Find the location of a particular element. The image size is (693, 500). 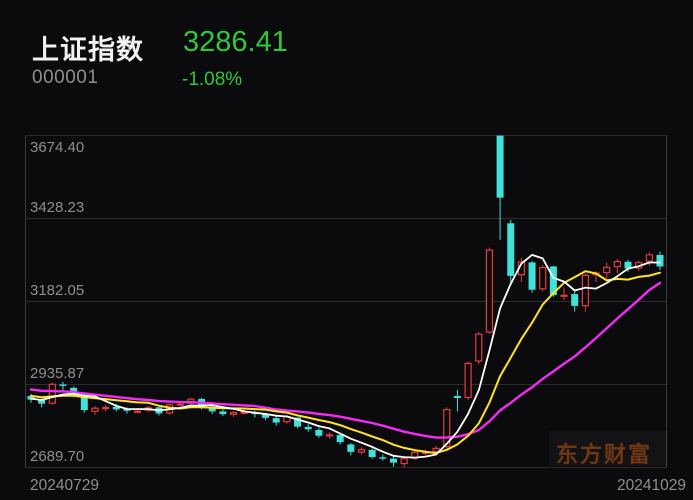

index-code: 000001 is located at coordinates (65, 77).